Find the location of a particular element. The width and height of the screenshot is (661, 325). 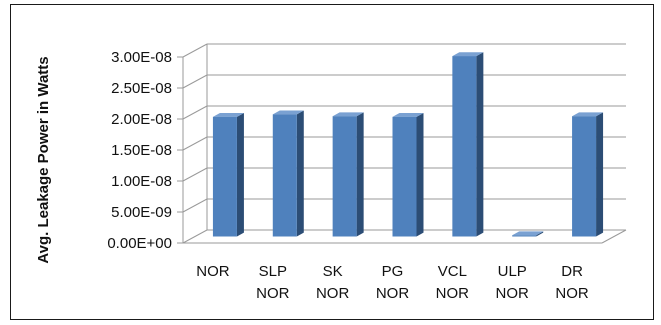

y-tick-label: 1.00E-08 is located at coordinates (141, 181).